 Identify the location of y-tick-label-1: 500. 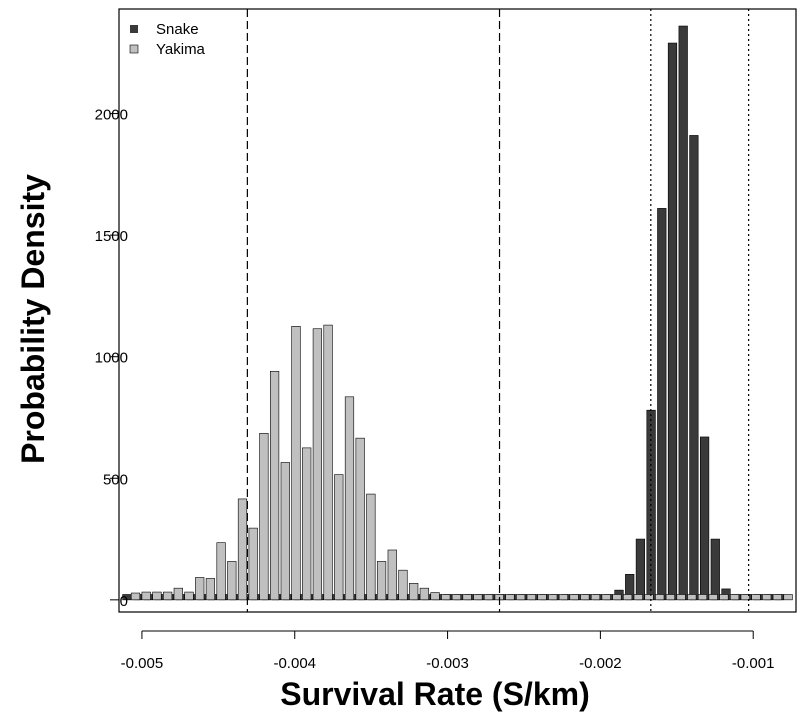
(115, 479).